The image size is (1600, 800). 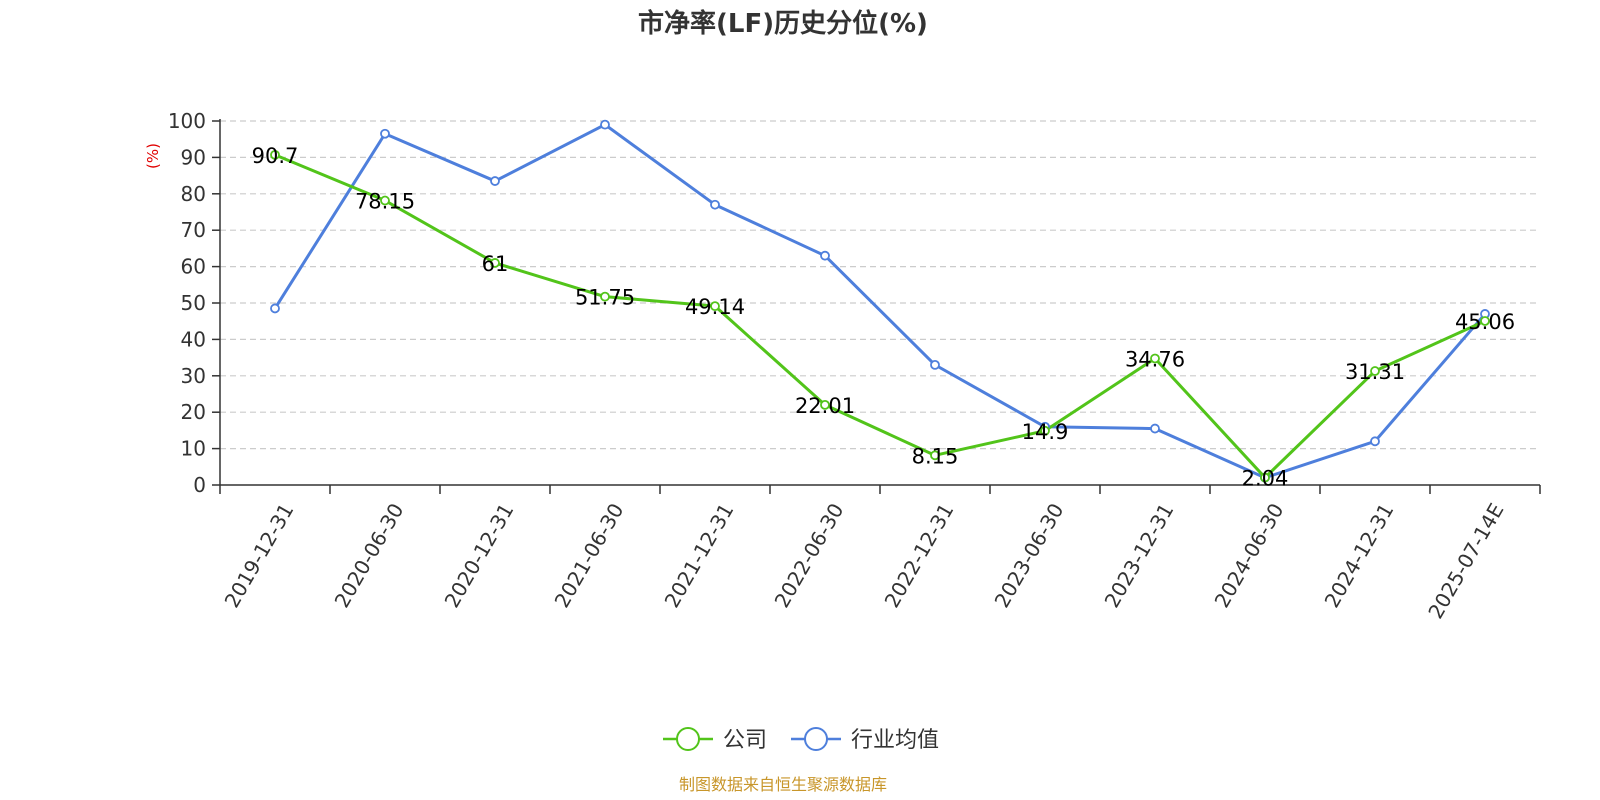 I want to click on x-tick-label: 2019-12-31, so click(x=259, y=555).